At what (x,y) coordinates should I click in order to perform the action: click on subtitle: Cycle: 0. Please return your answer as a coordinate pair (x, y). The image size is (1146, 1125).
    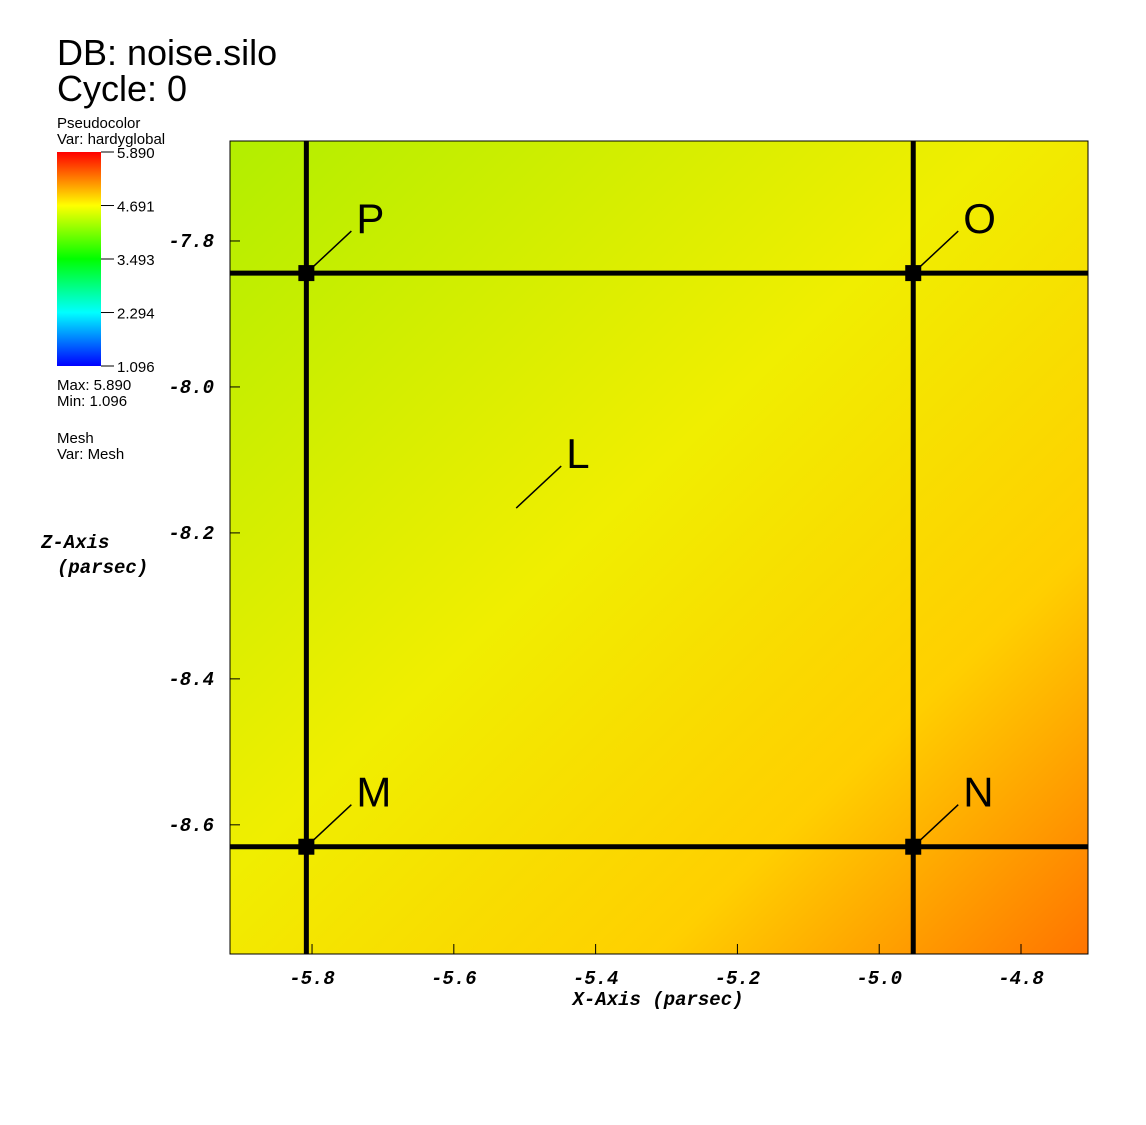
    Looking at the image, I should click on (122, 88).